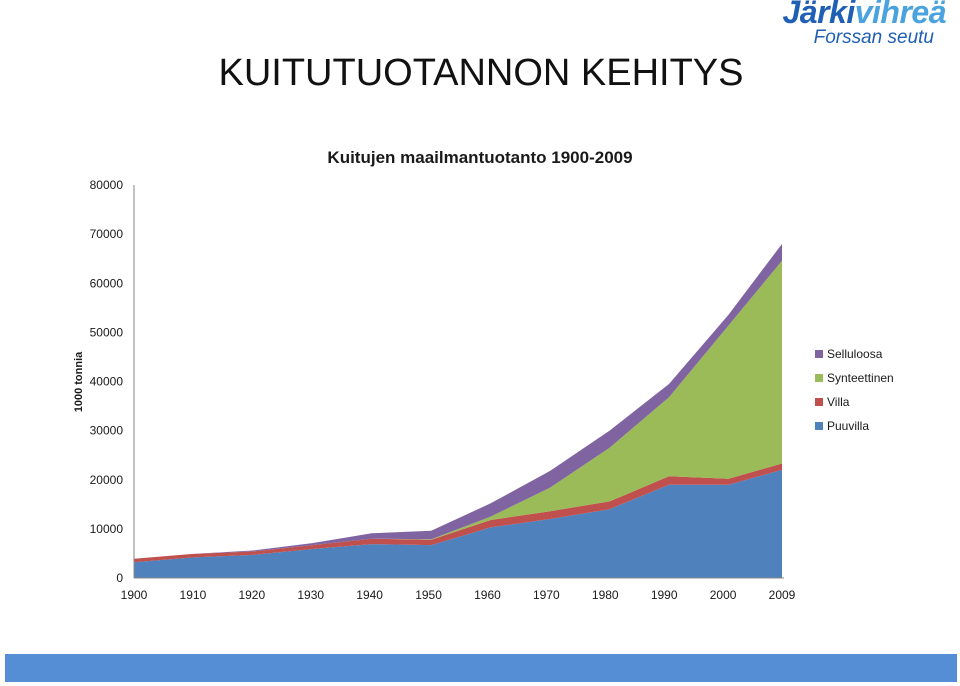 The width and height of the screenshot is (960, 686). I want to click on logo: Järkivihreä Forssan seutu, so click(859, 26).